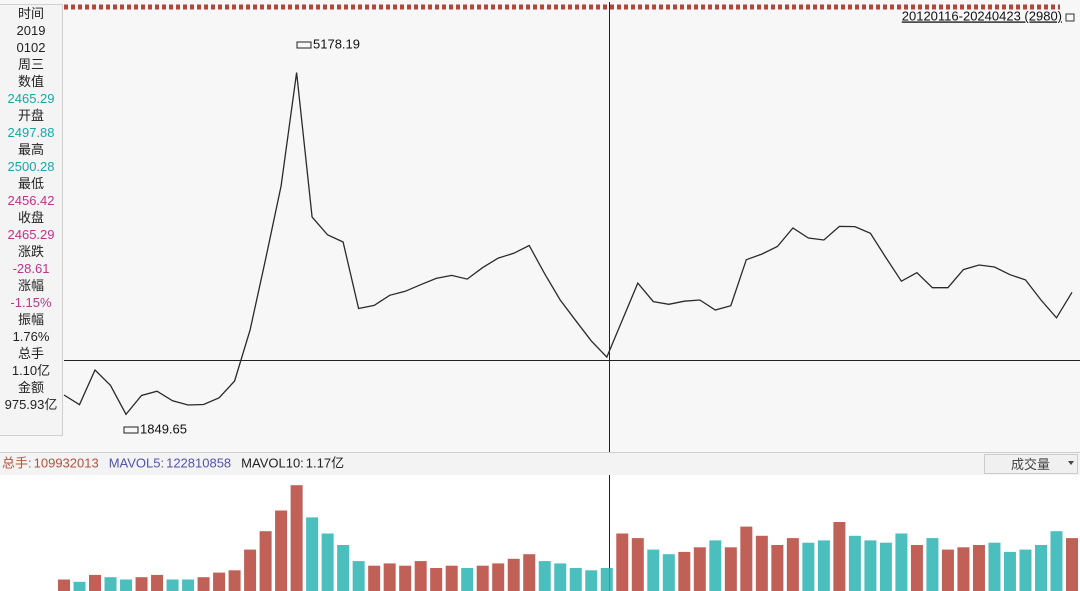 The width and height of the screenshot is (1080, 591). What do you see at coordinates (304, 45) in the screenshot?
I see `high-marker` at bounding box center [304, 45].